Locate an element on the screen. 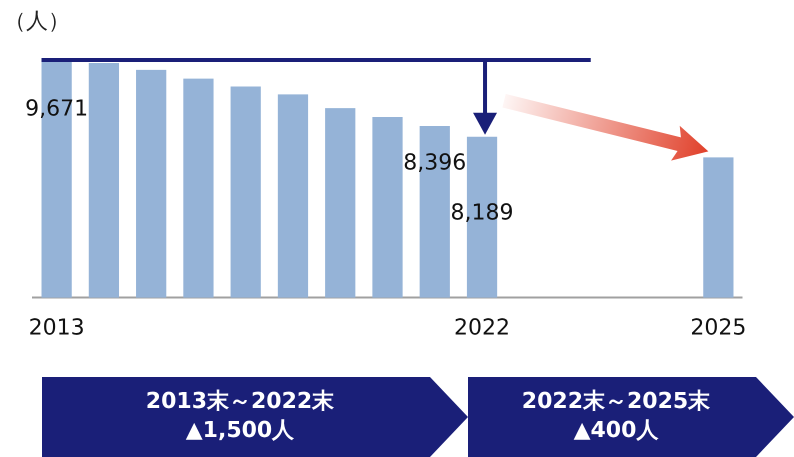  data-label: 8,189 is located at coordinates (482, 213).